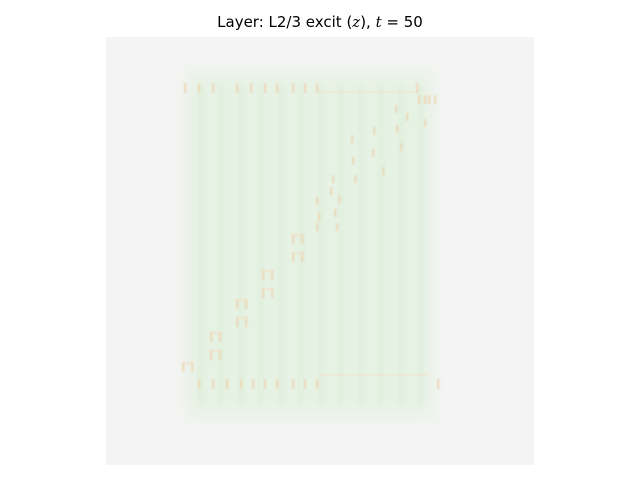  I want to click on title-variable: z, so click(356, 22).